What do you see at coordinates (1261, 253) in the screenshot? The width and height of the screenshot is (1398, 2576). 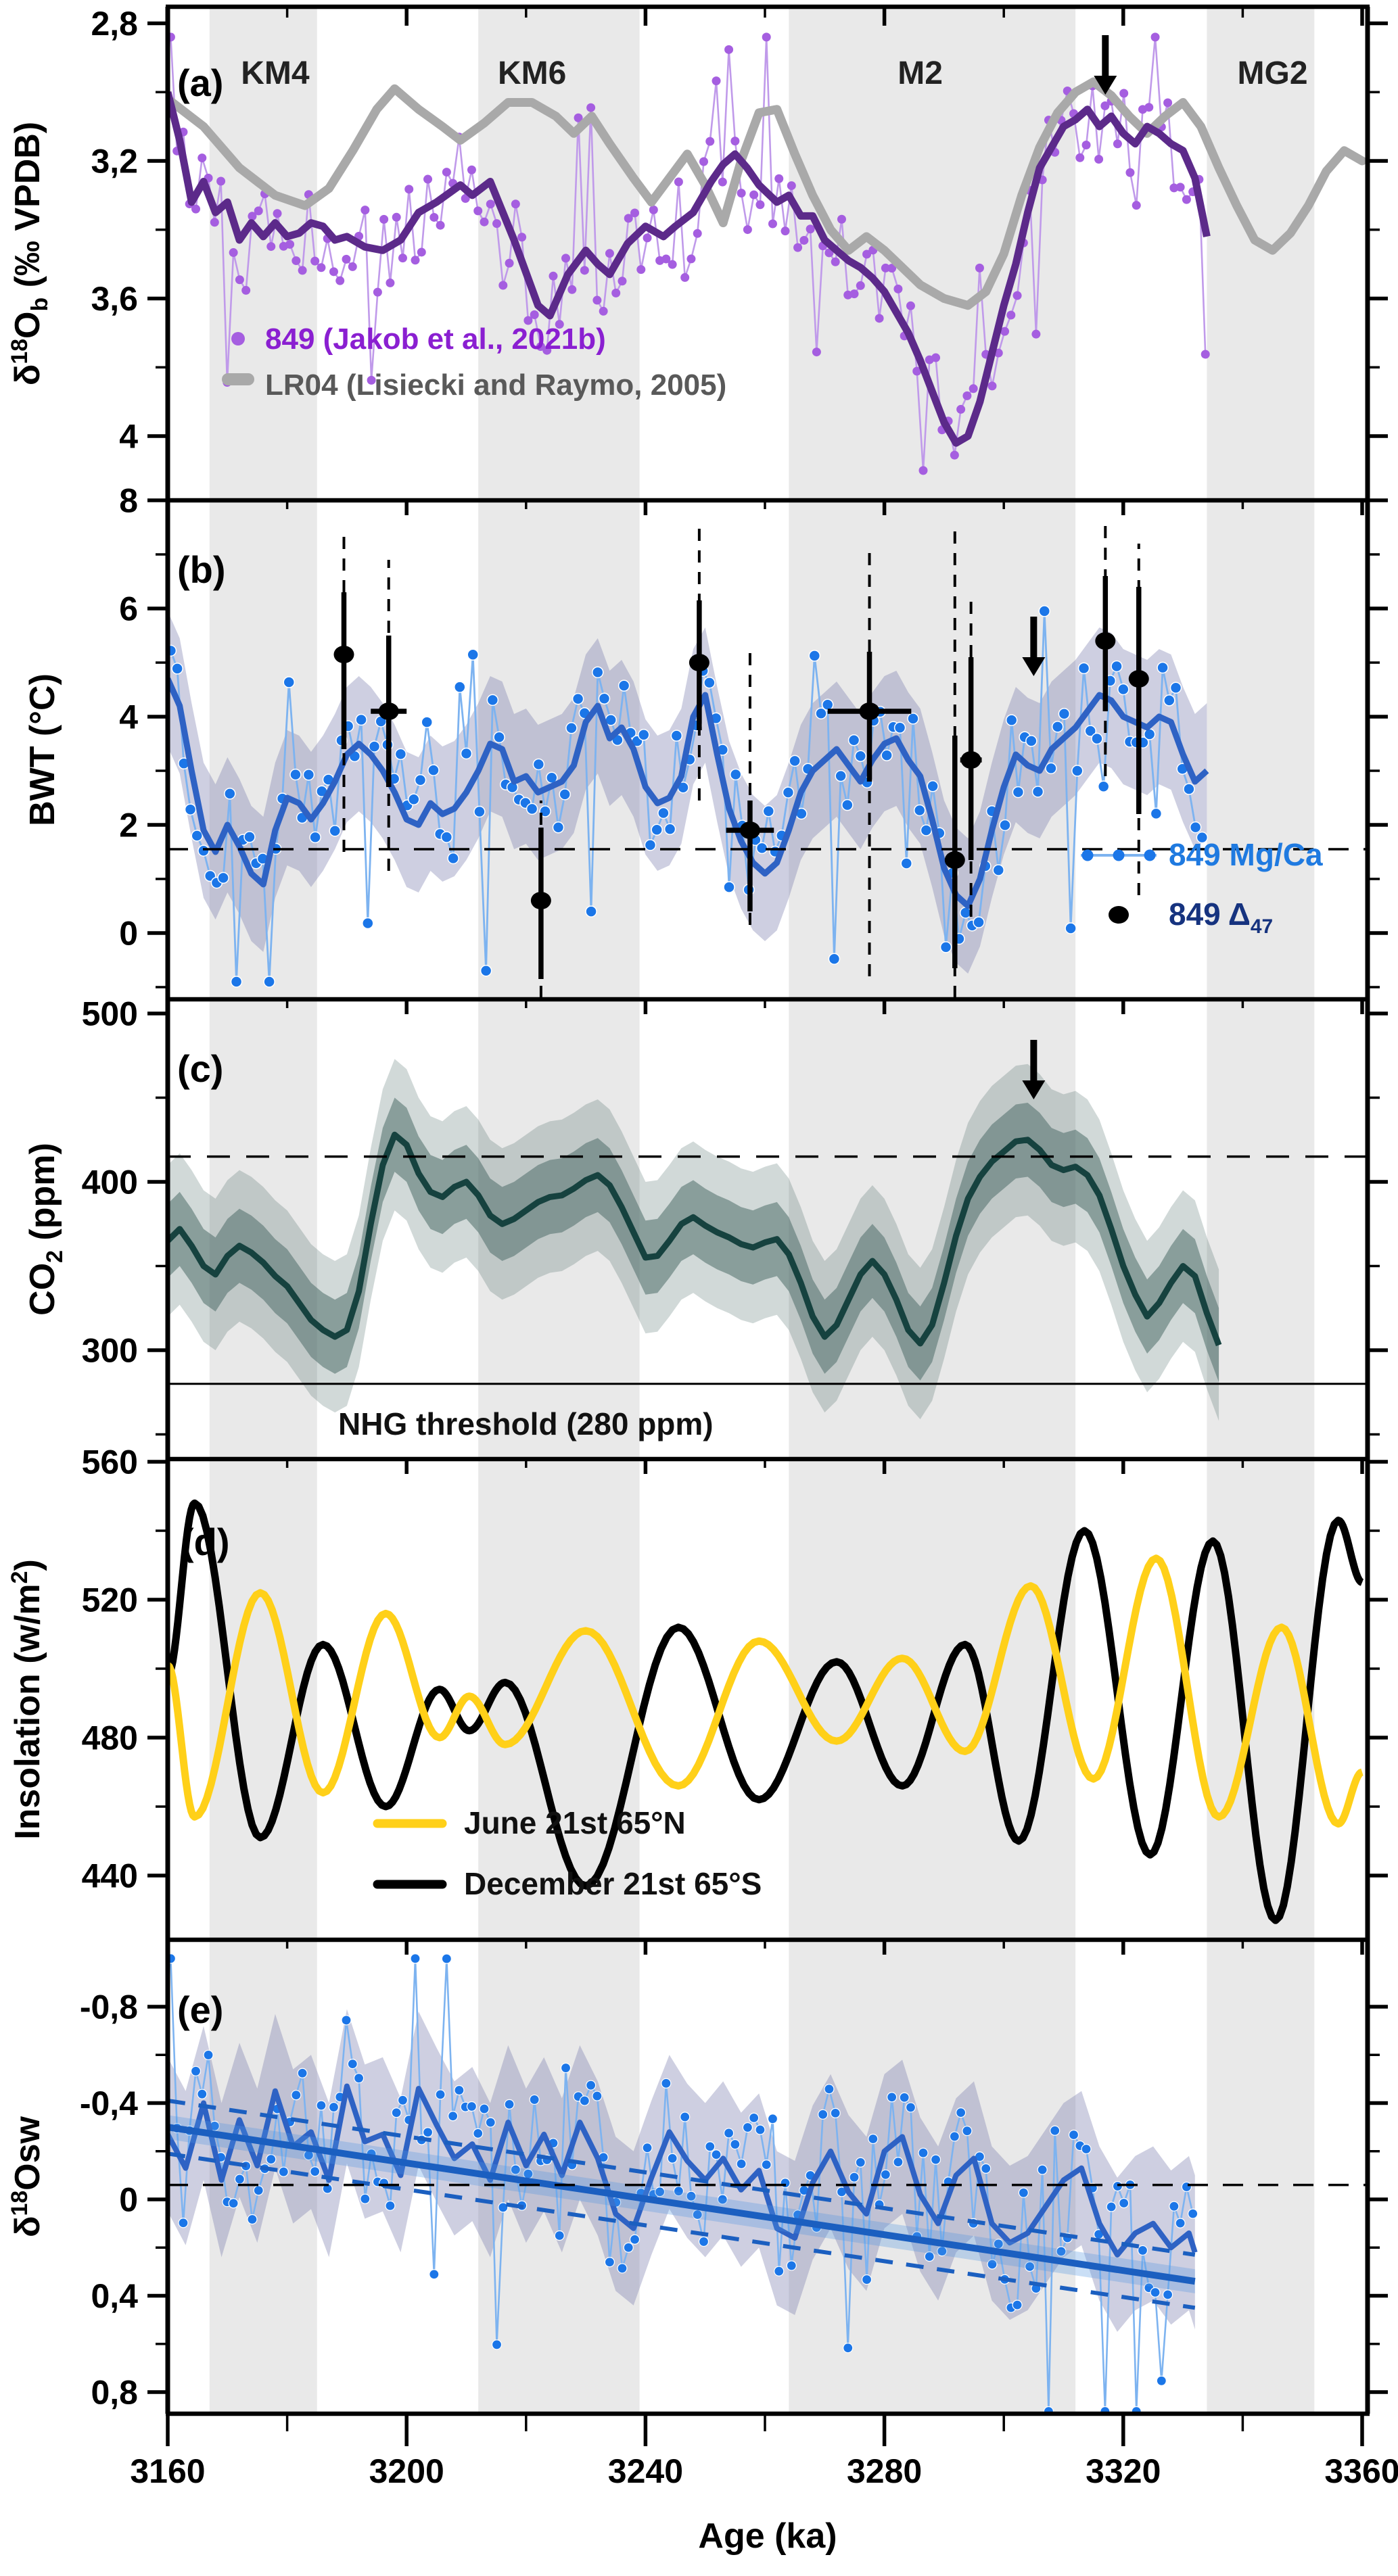 I see `stage-band-mg2` at bounding box center [1261, 253].